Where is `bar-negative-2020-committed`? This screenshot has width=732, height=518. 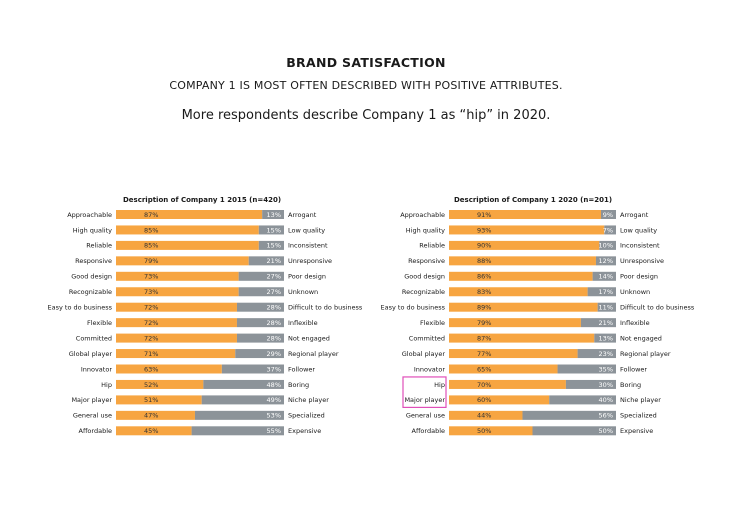 bar-negative-2020-committed is located at coordinates (605, 338).